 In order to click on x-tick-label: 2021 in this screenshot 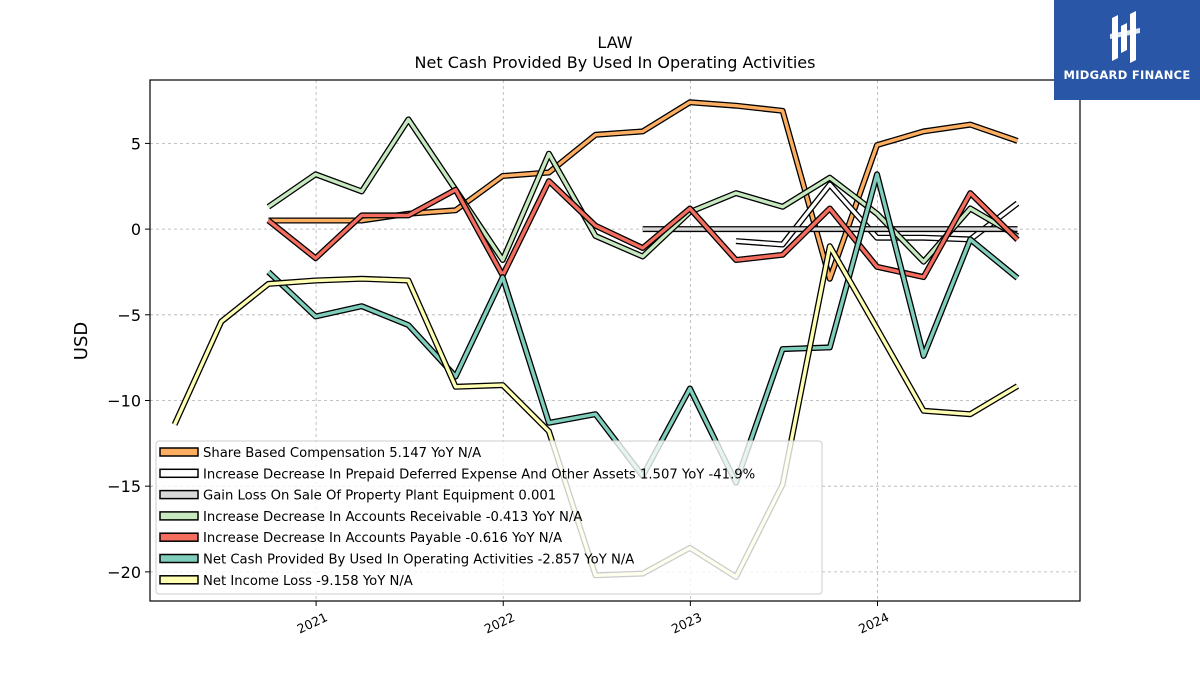, I will do `click(312, 622)`.